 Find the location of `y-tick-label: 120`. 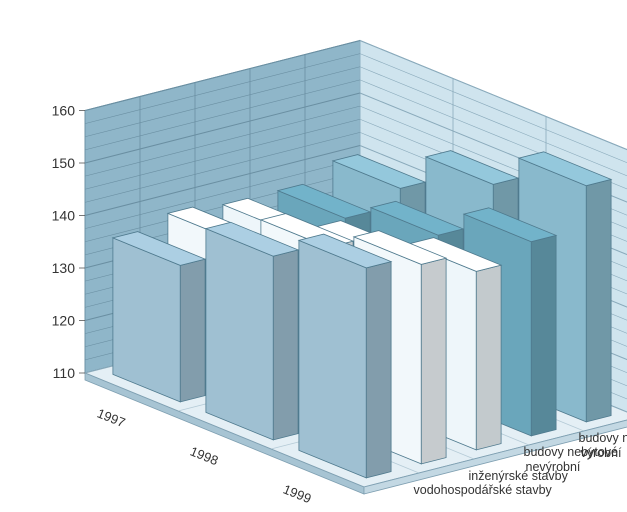

y-tick-label: 120 is located at coordinates (64, 321).